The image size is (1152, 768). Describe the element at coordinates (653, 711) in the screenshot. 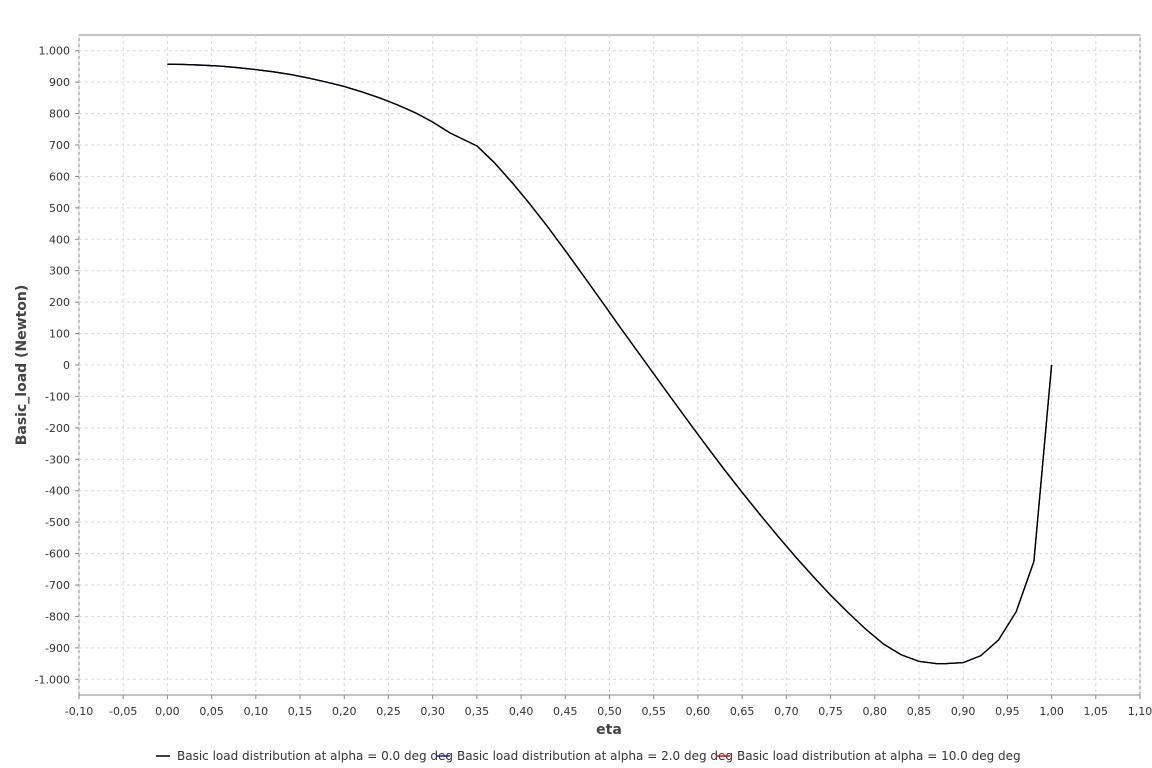

I see `x-tick-label: 0,55` at that location.